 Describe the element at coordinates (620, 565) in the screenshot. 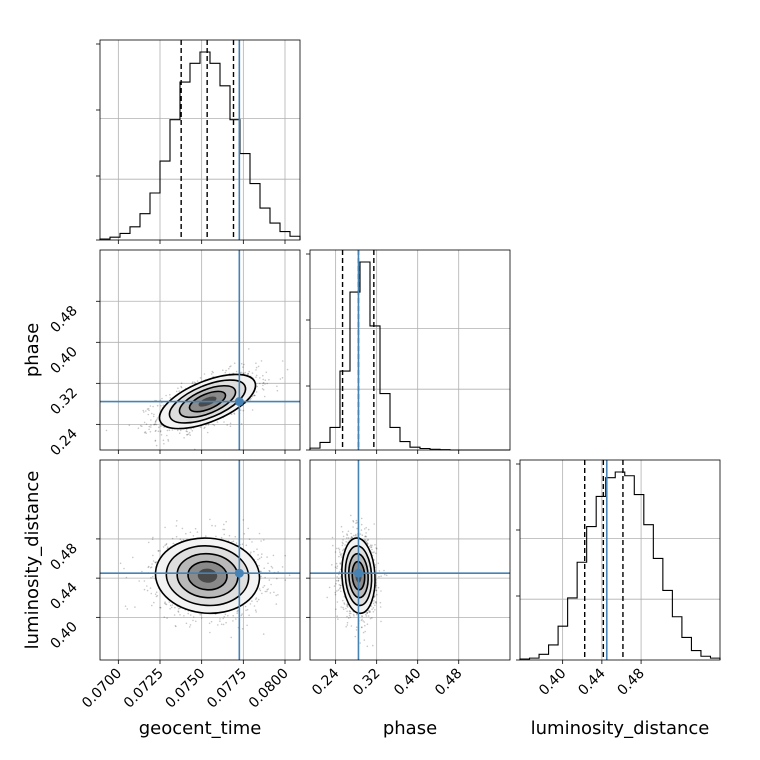

I see `histogram-line-luminosity_distance` at that location.